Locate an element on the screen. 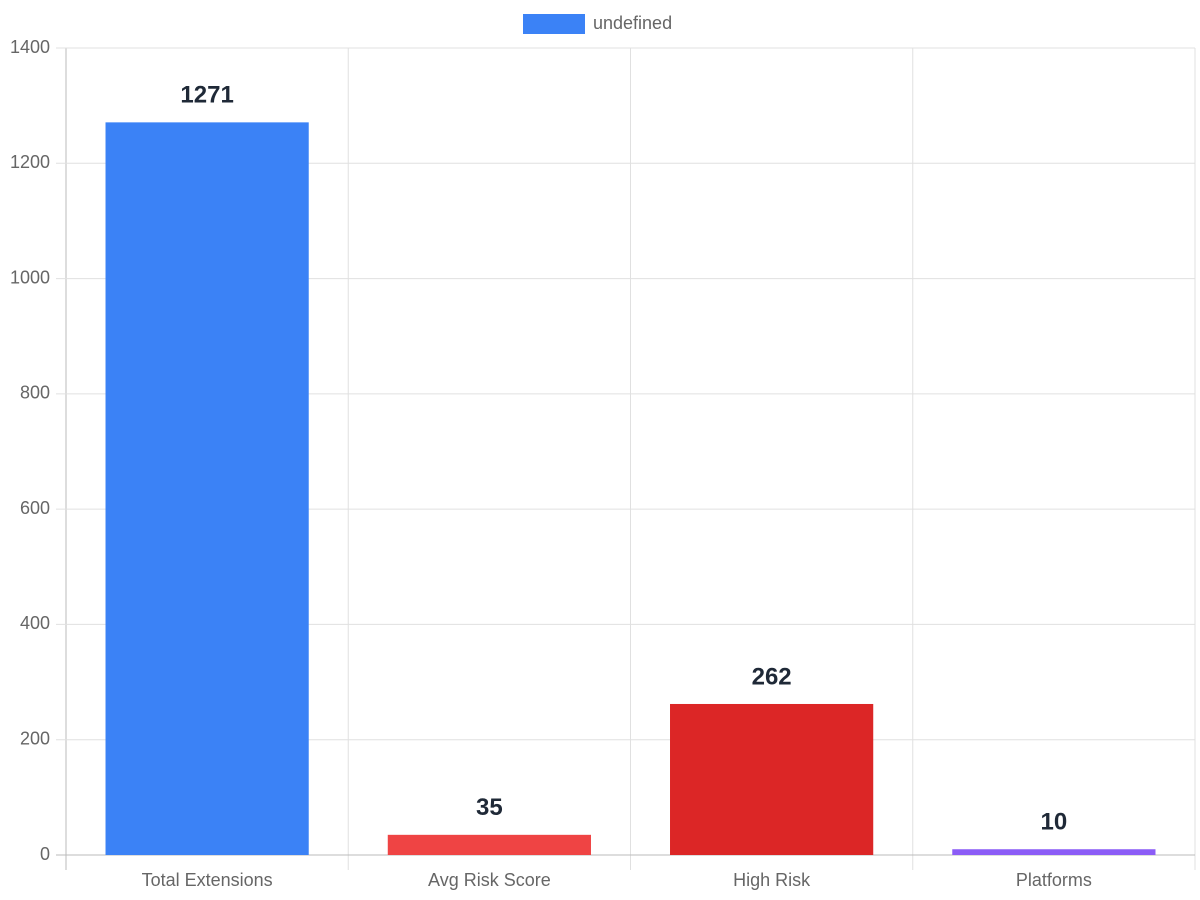 This screenshot has width=1200, height=900. y-tick-label: 400 is located at coordinates (35, 623).